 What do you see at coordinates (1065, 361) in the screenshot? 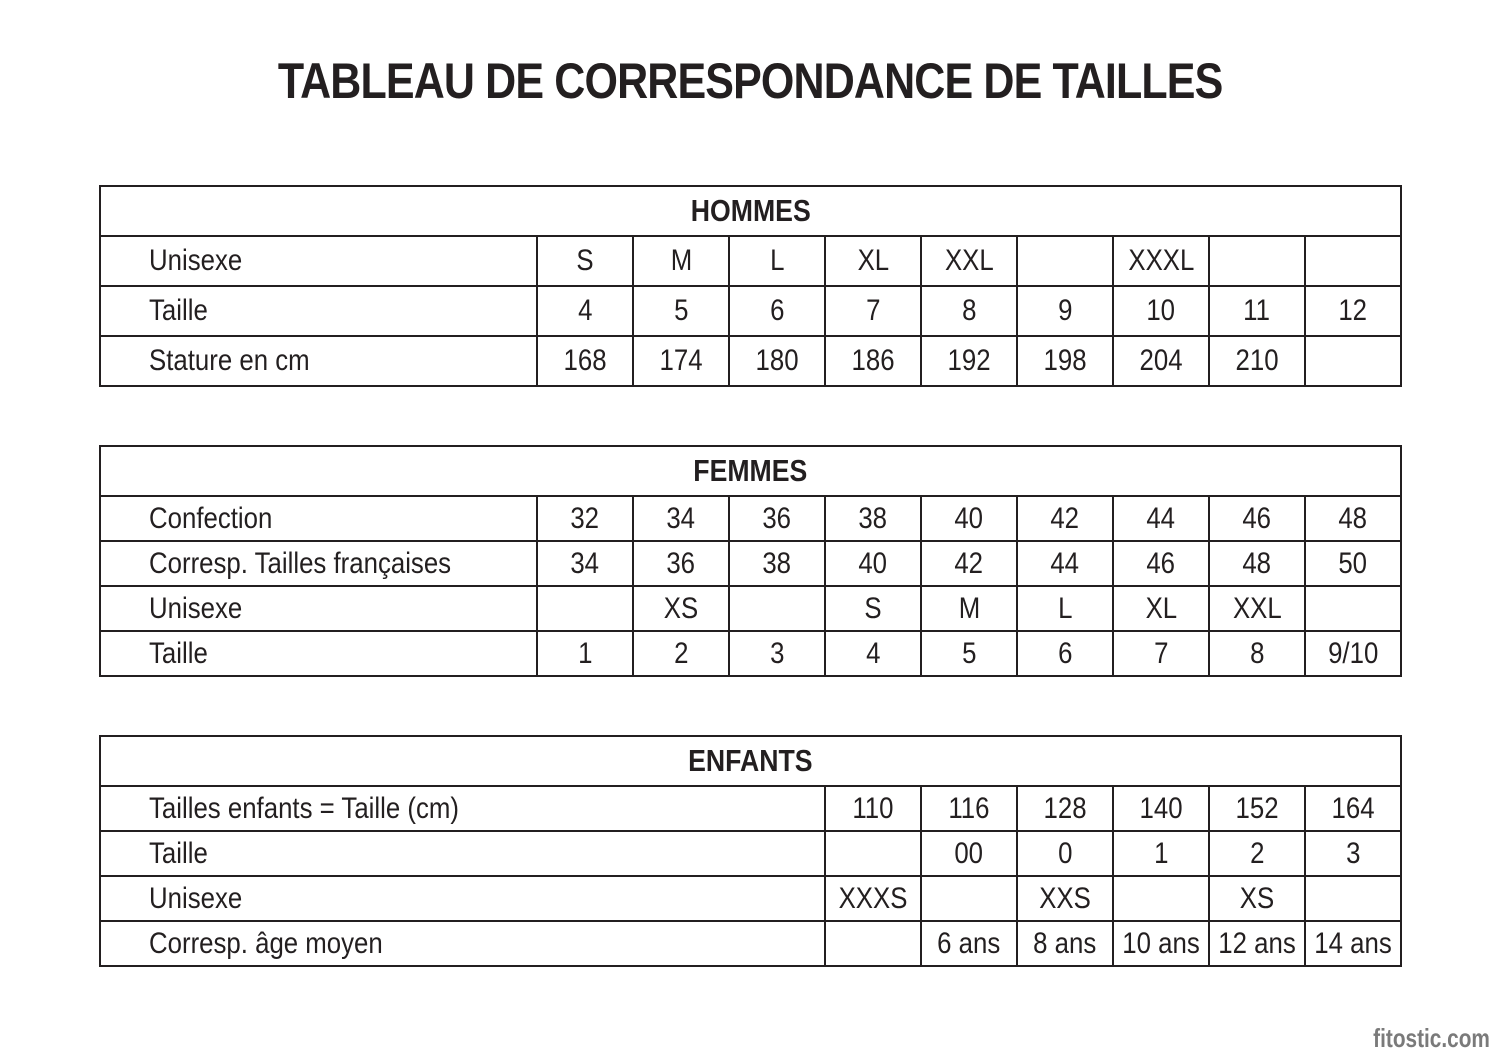
I see `table-cell: 198` at bounding box center [1065, 361].